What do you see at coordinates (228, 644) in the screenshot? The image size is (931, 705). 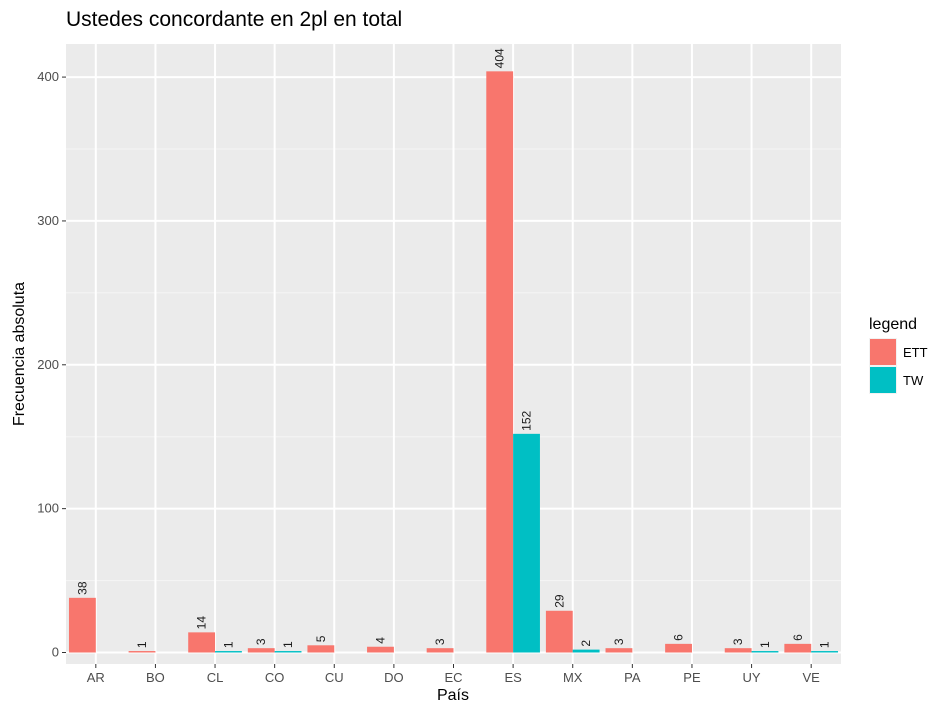 I see `data-label-tw-cl: 1` at bounding box center [228, 644].